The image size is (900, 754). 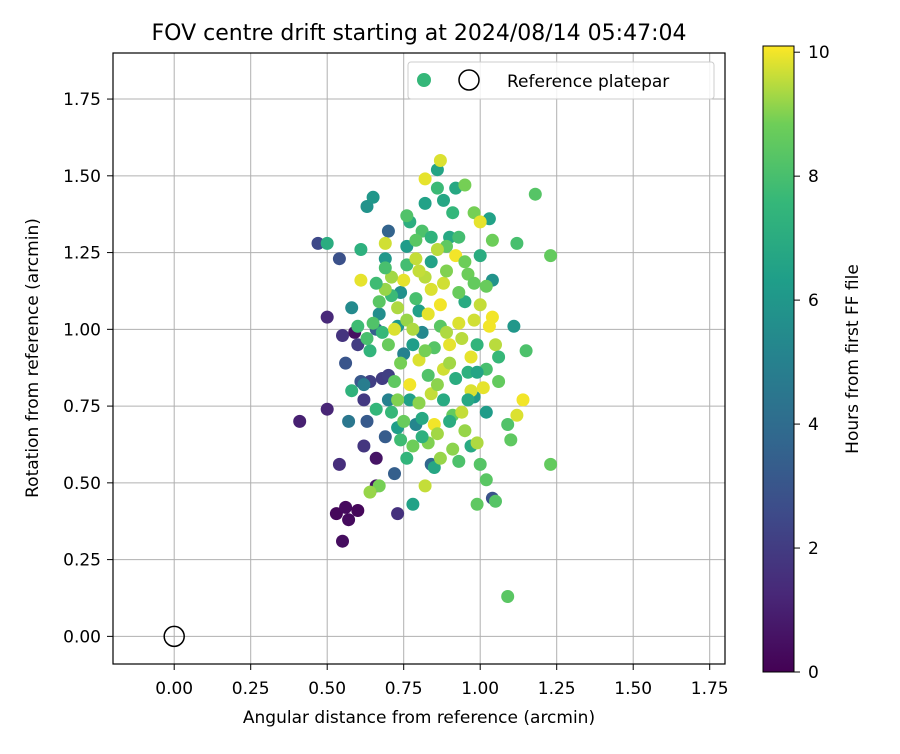 I want to click on colorbar-label: Hours from first FF file, so click(x=853, y=359).